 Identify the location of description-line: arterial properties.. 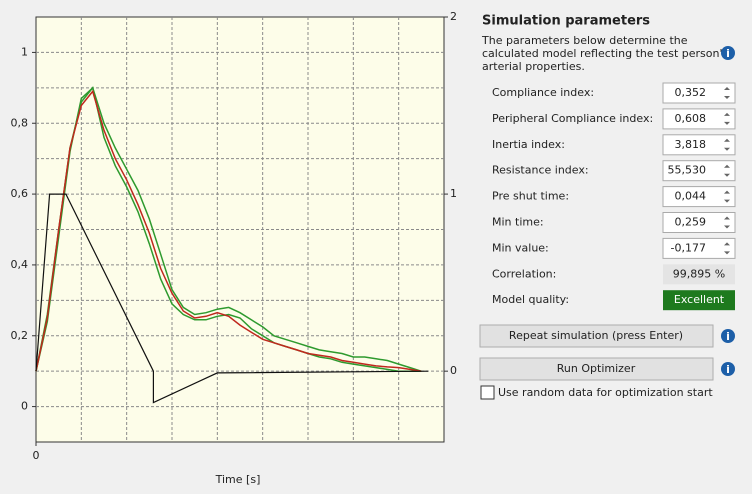
(533, 66).